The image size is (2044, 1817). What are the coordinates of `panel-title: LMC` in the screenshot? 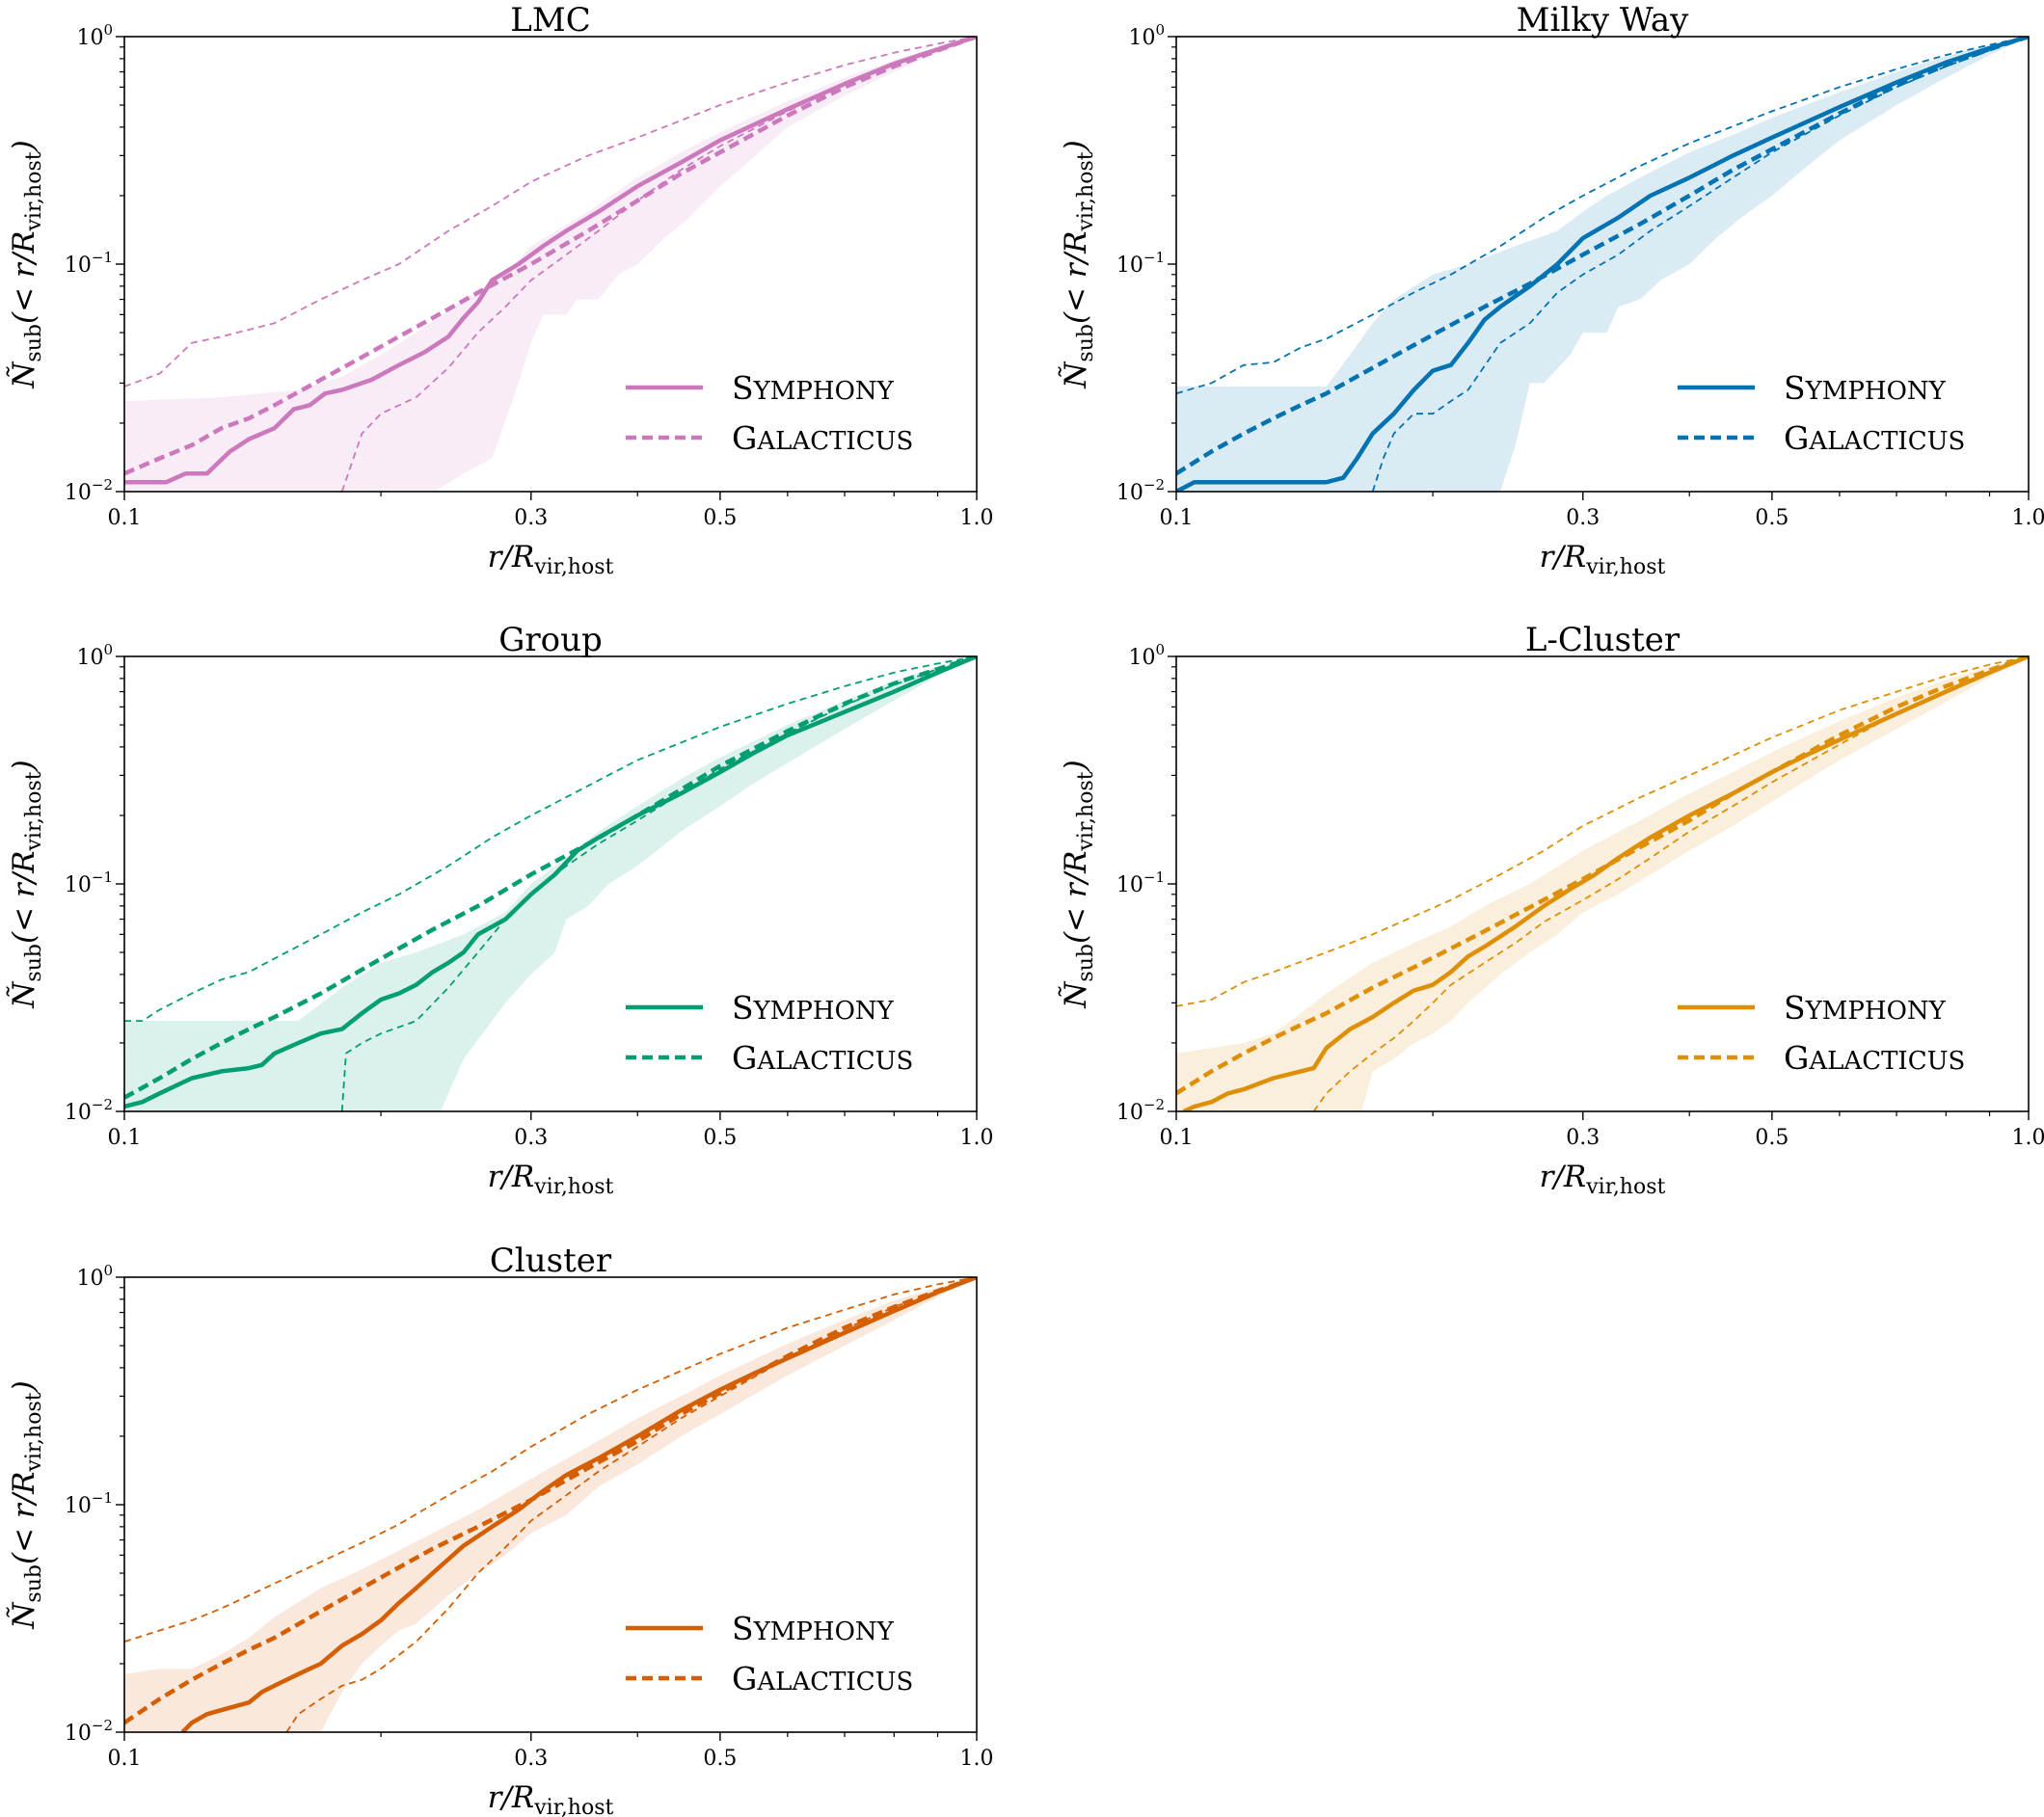 It's located at (550, 21).